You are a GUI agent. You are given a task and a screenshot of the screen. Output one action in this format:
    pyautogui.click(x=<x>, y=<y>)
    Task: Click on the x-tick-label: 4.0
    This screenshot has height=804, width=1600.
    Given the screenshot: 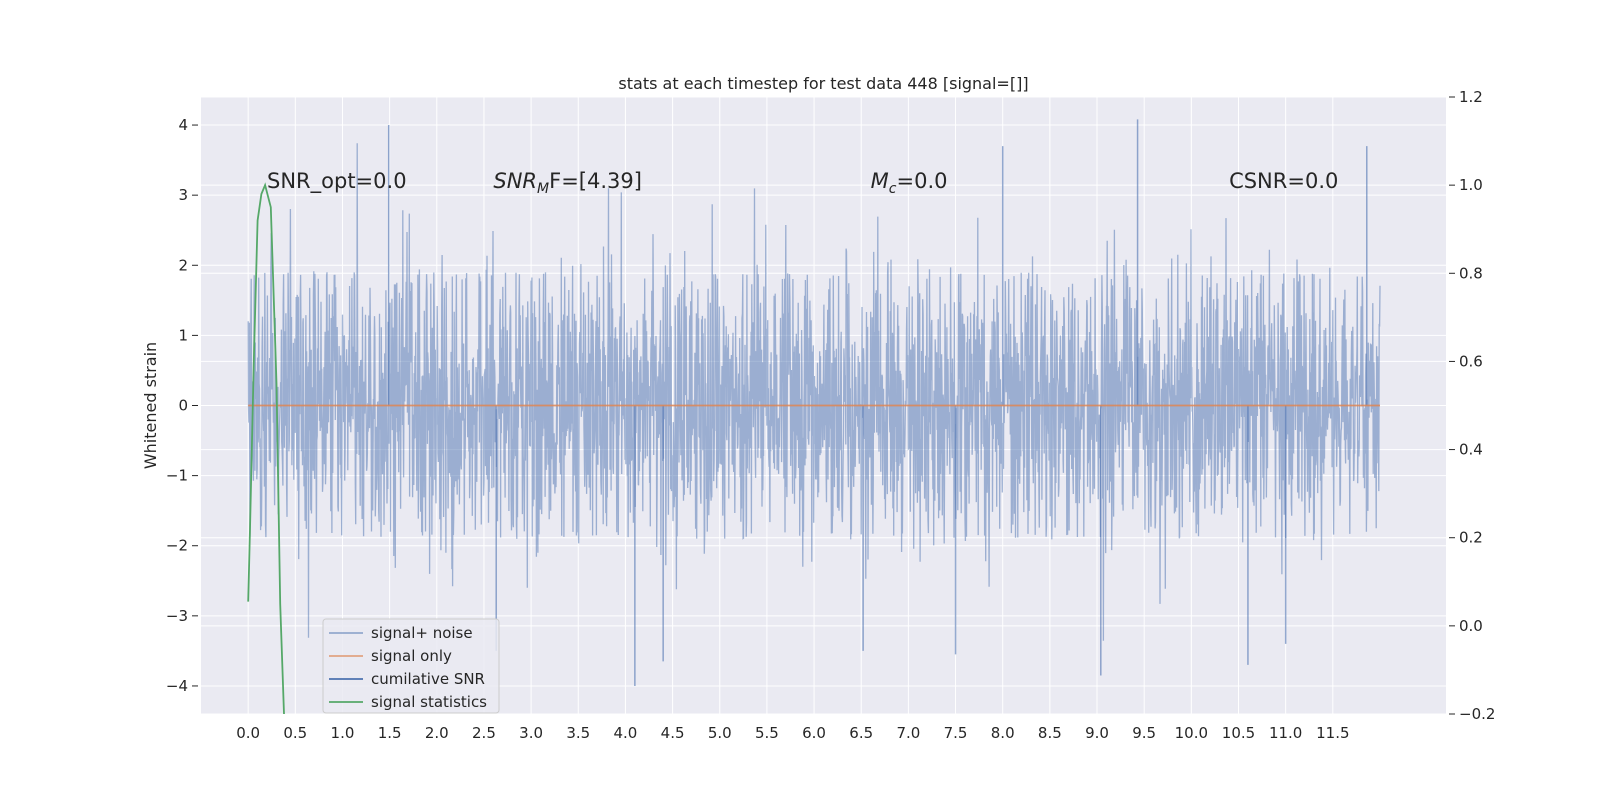 What is the action you would take?
    pyautogui.click(x=626, y=733)
    